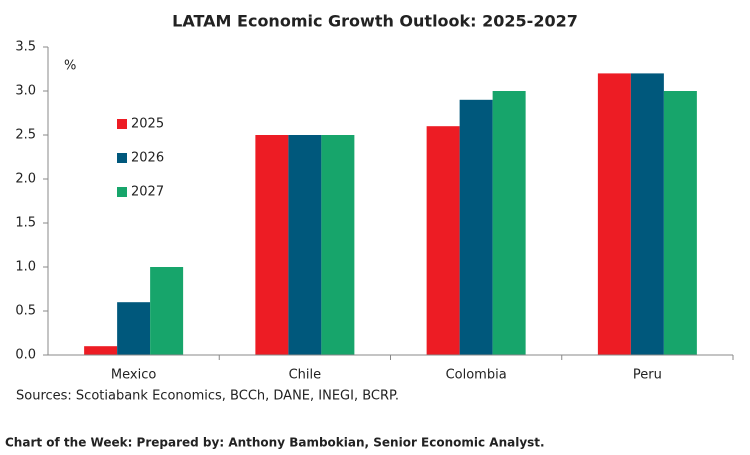 The width and height of the screenshot is (750, 455). I want to click on legend-label: 2026, so click(147, 158).